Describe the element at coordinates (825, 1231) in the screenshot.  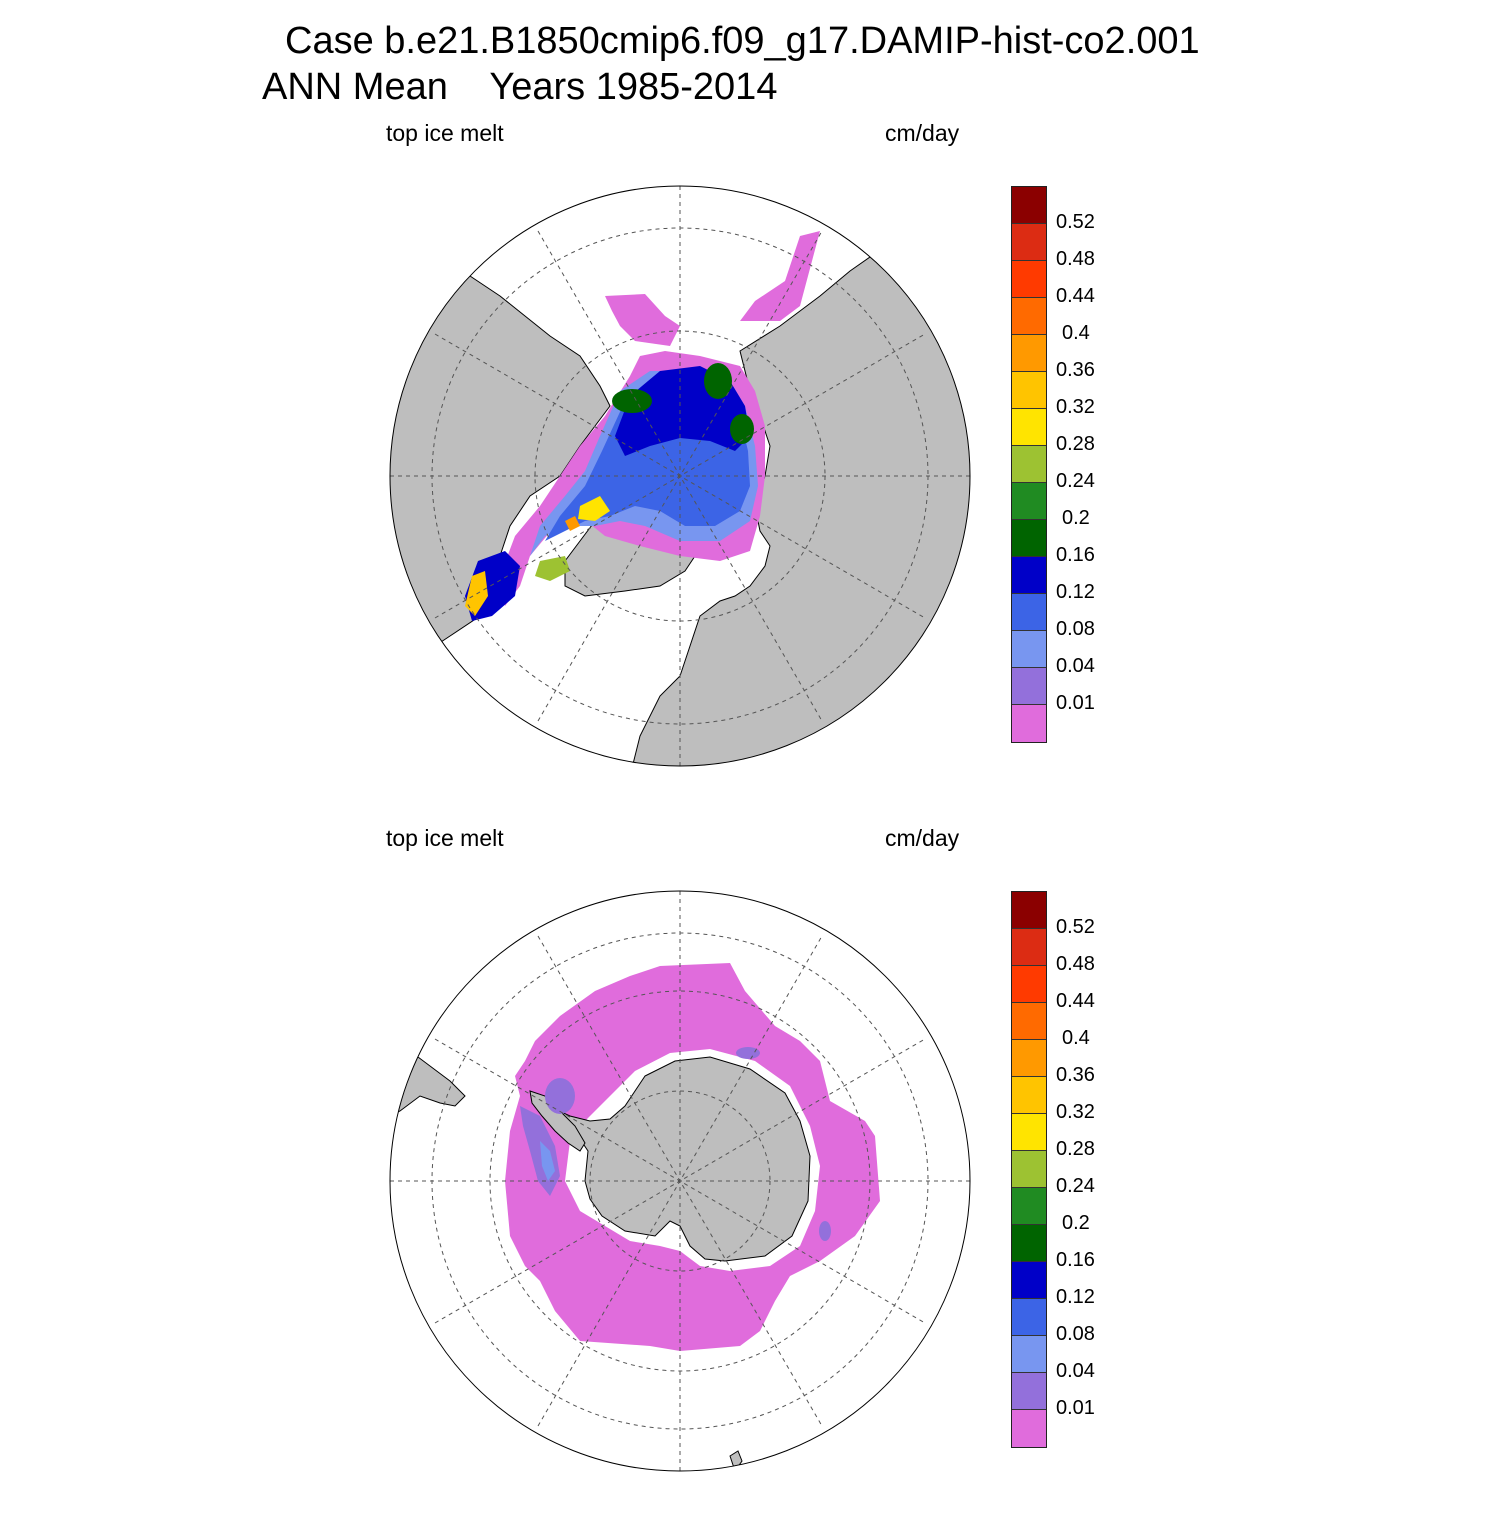
I see `south-ice-purple-ross` at that location.